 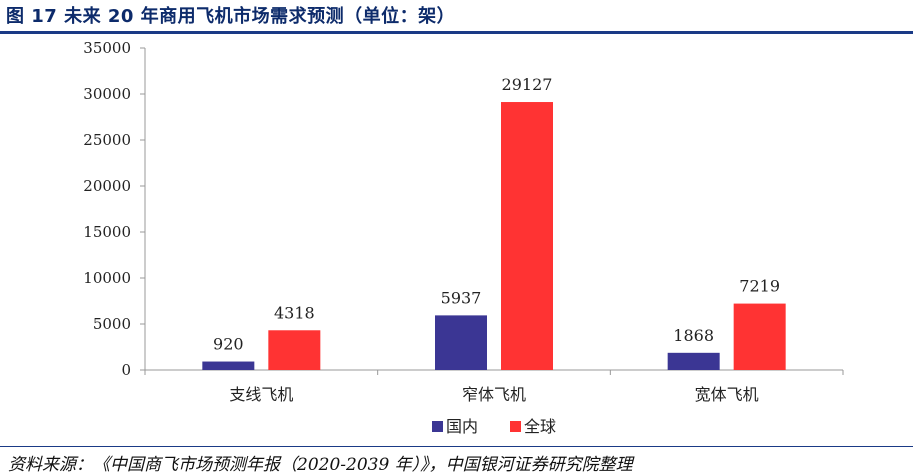 What do you see at coordinates (527, 84) in the screenshot?
I see `data-label: 29127` at bounding box center [527, 84].